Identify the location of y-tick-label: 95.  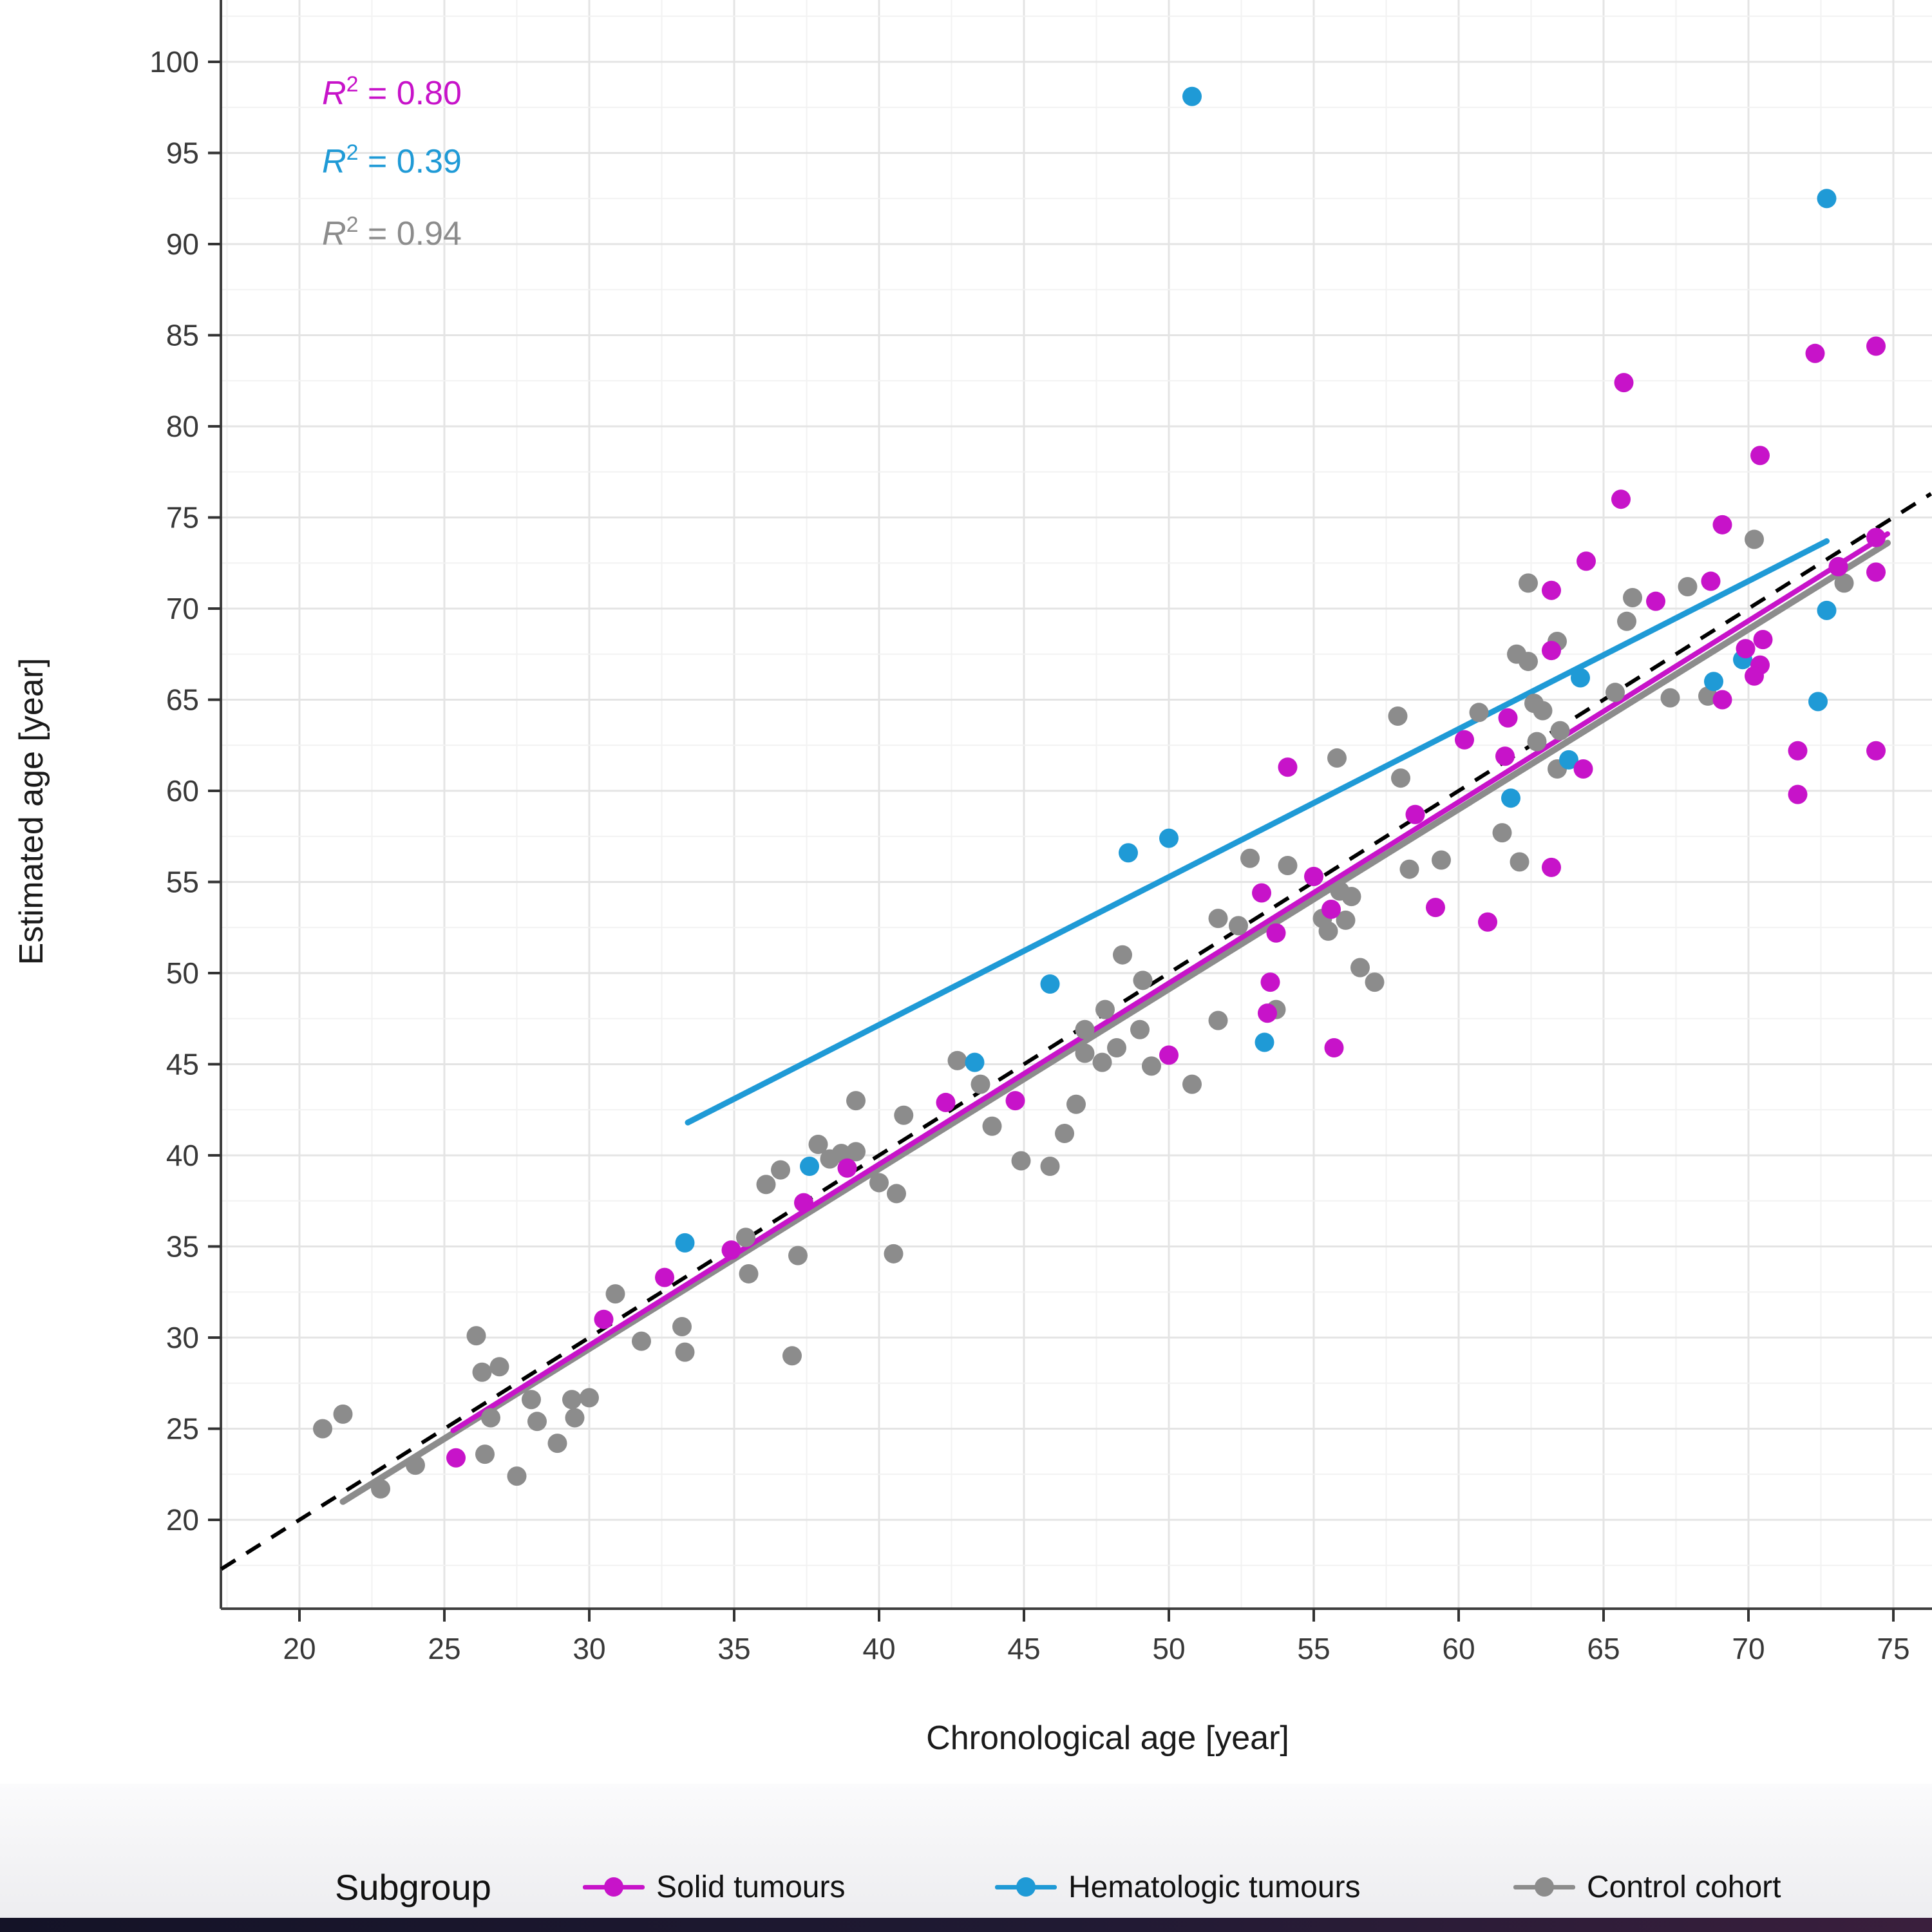
(183, 153).